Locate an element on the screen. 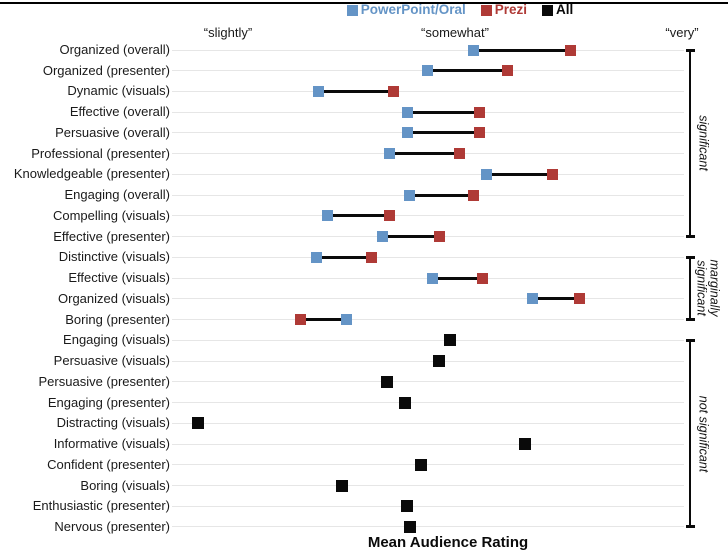 Image resolution: width=728 pixels, height=556 pixels. row-label: Engaging (overall) is located at coordinates (117, 195).